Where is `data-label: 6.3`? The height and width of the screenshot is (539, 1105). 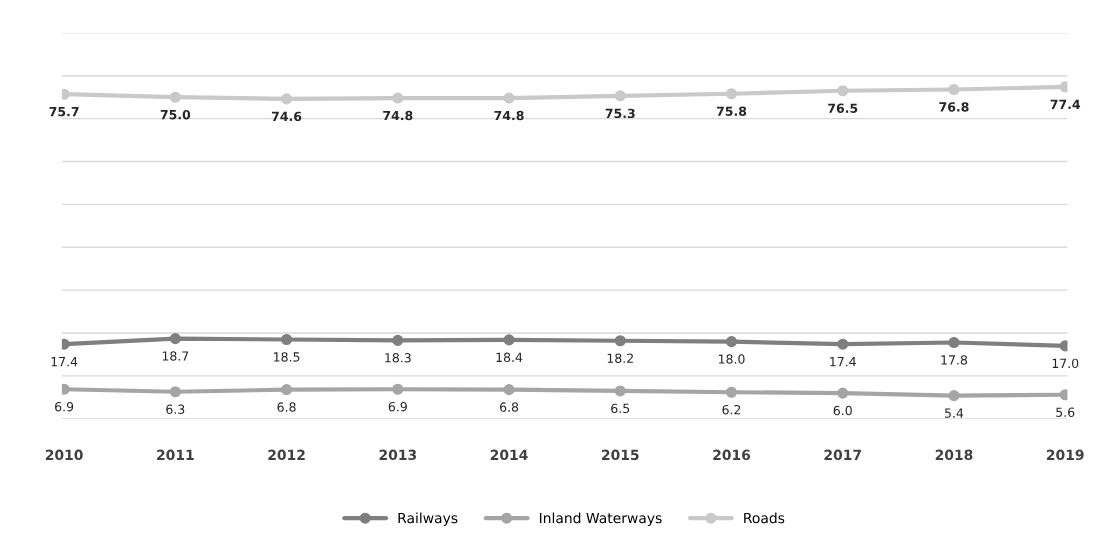
data-label: 6.3 is located at coordinates (175, 409).